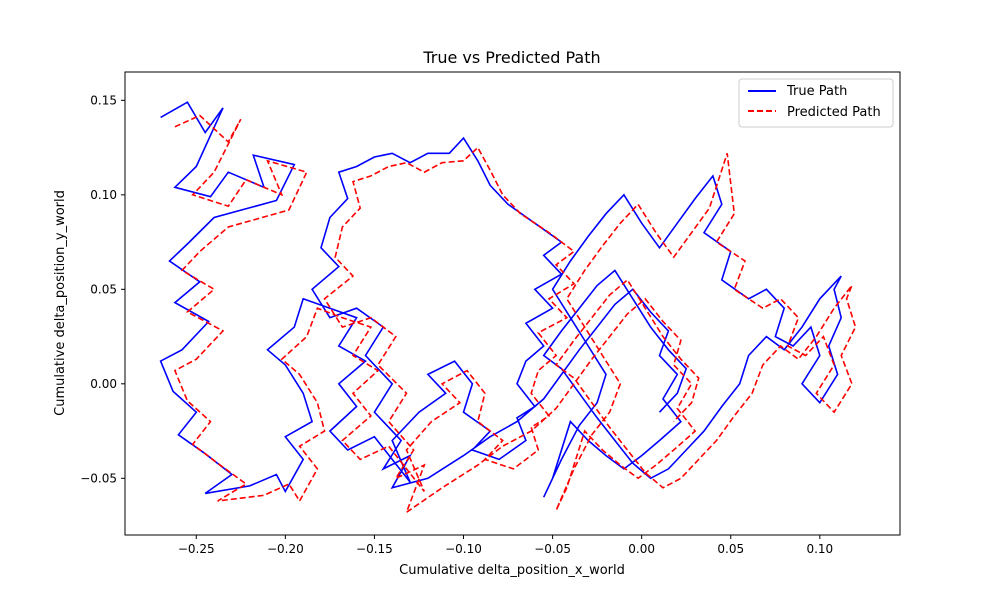 This screenshot has width=1000, height=600. Describe the element at coordinates (819, 549) in the screenshot. I see `x-tick-label: 0.10` at that location.